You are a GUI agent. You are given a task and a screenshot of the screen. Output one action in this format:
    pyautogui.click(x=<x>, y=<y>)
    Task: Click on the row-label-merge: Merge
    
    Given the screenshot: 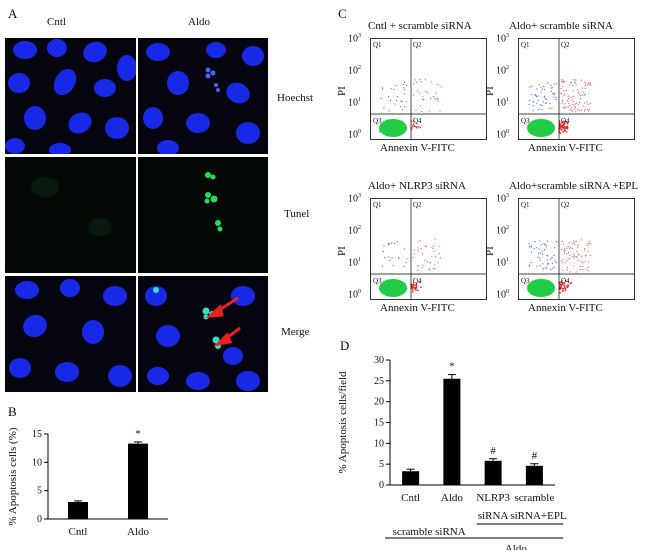 What is the action you would take?
    pyautogui.click(x=295, y=332)
    